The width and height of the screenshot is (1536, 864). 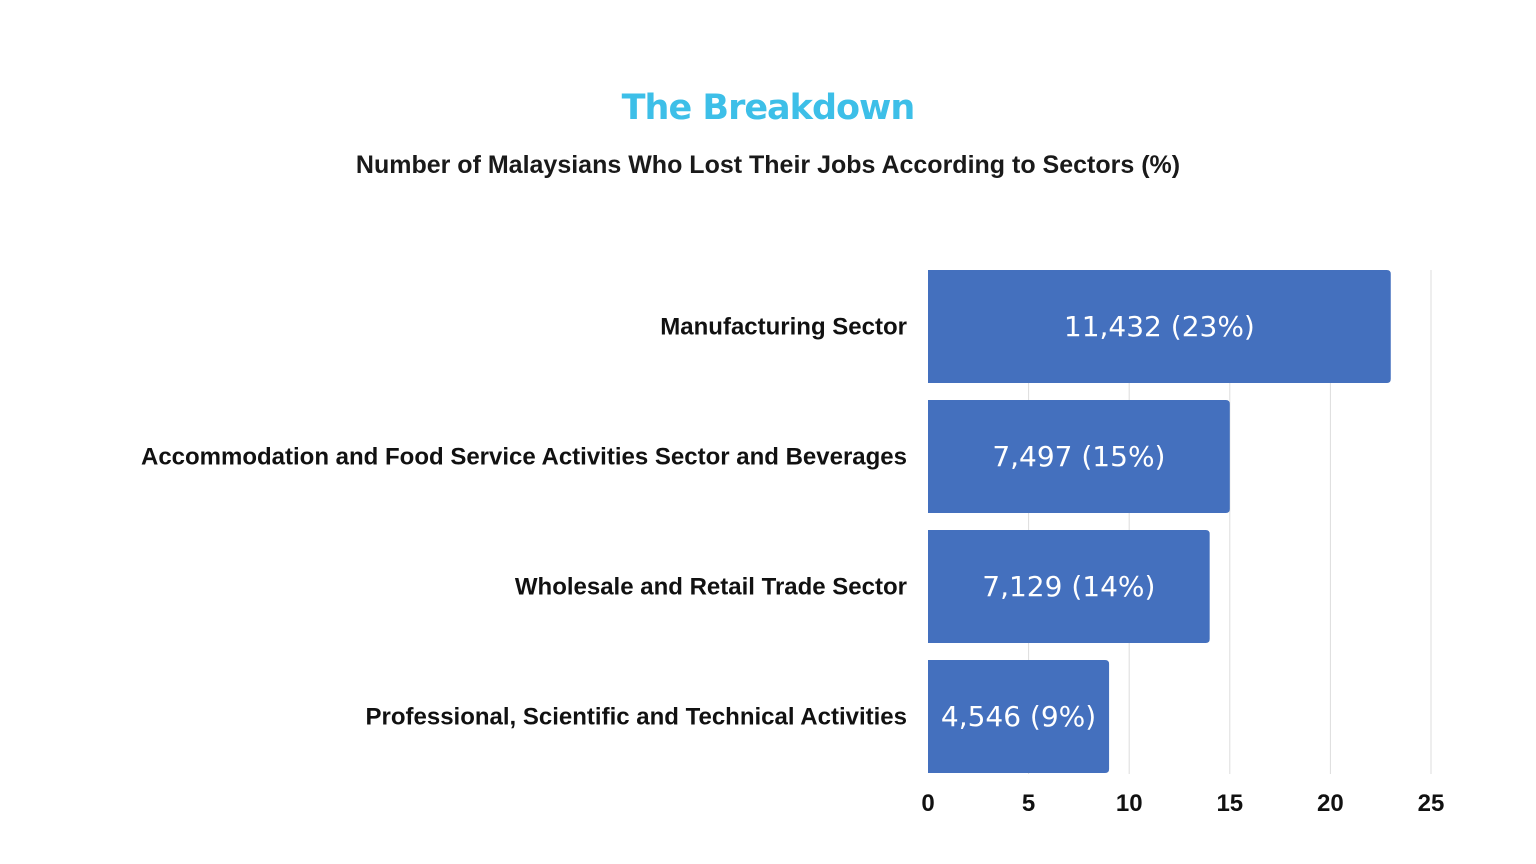 What do you see at coordinates (711, 587) in the screenshot?
I see `category-label: Wholesale and Retail Trade Sector` at bounding box center [711, 587].